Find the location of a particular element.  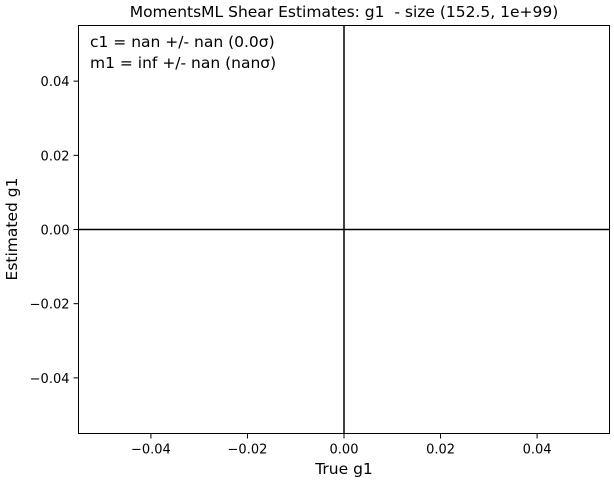

x-tick-label: 0.02 is located at coordinates (440, 450).